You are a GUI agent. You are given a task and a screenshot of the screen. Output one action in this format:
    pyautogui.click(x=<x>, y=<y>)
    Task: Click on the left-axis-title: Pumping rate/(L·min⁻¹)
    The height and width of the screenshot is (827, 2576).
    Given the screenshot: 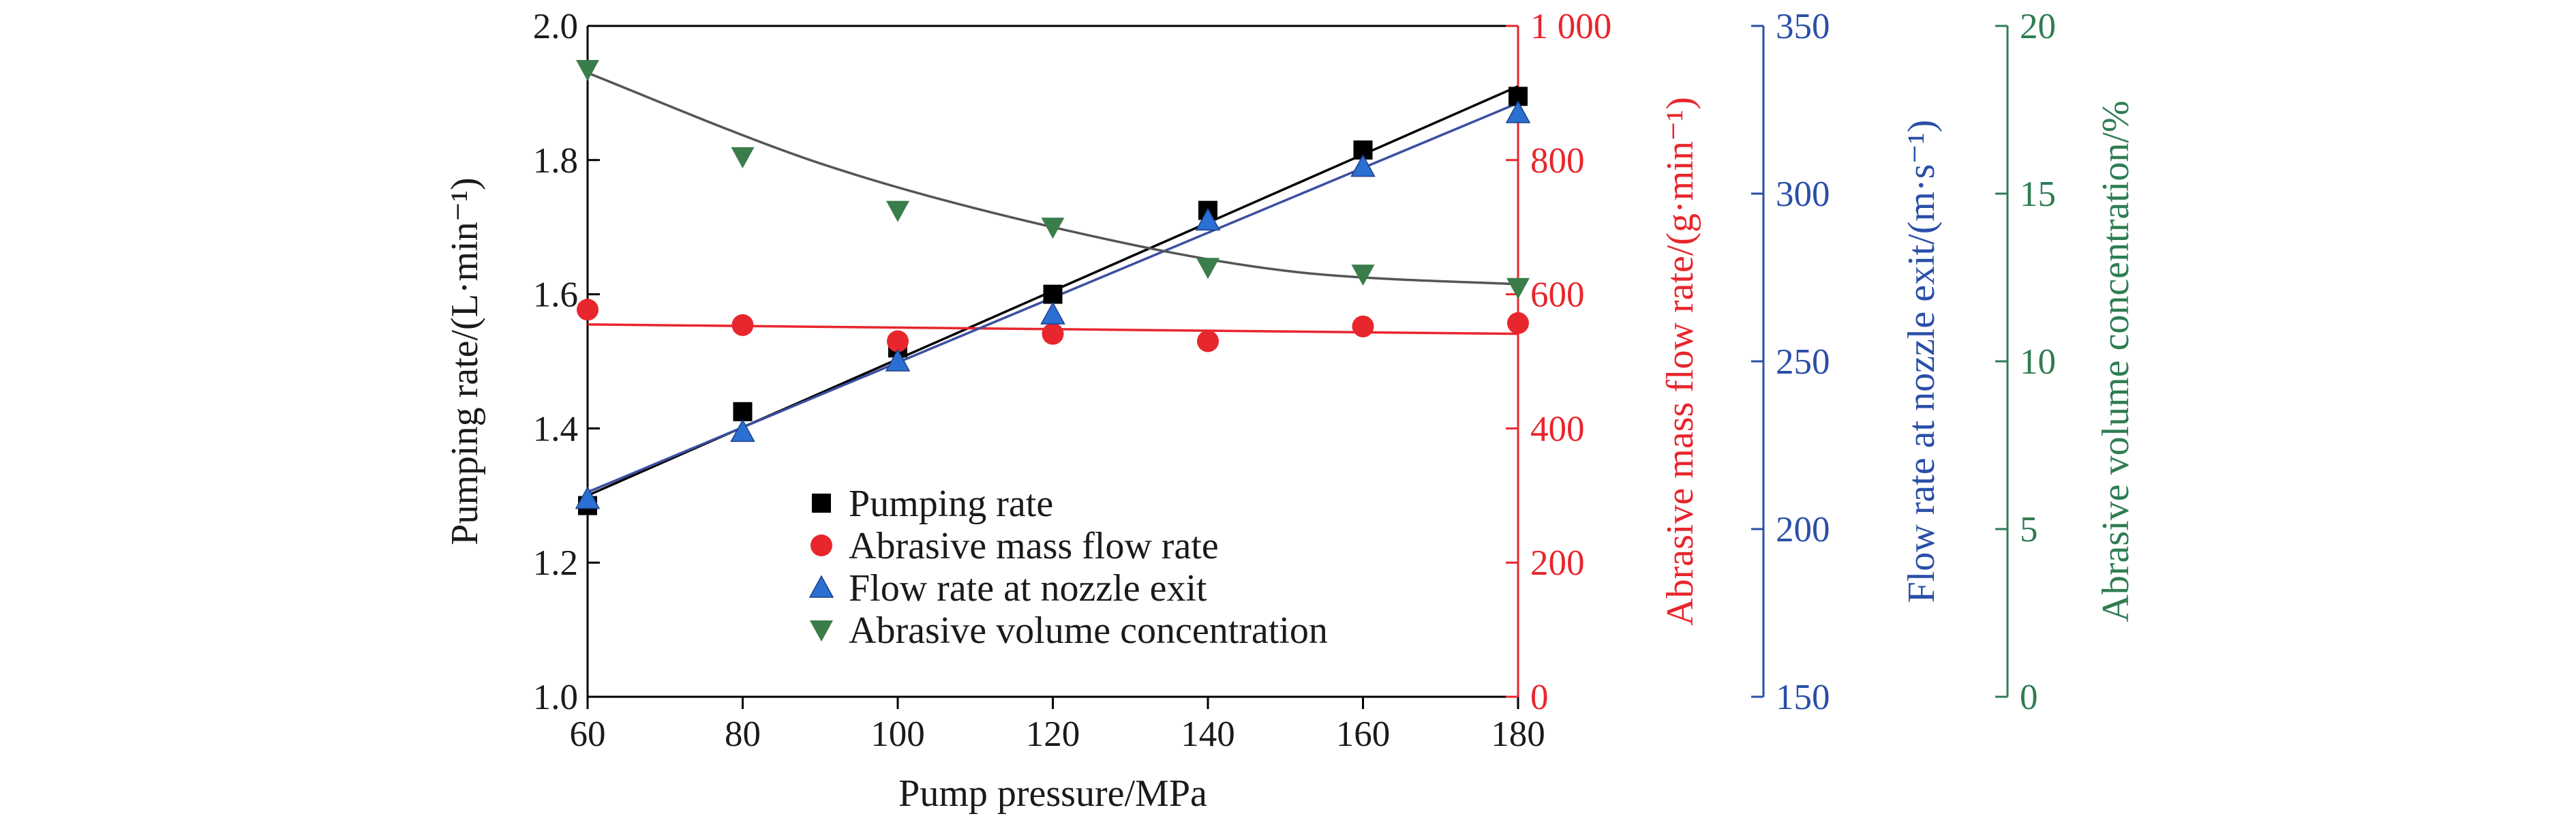 What is the action you would take?
    pyautogui.click(x=465, y=361)
    